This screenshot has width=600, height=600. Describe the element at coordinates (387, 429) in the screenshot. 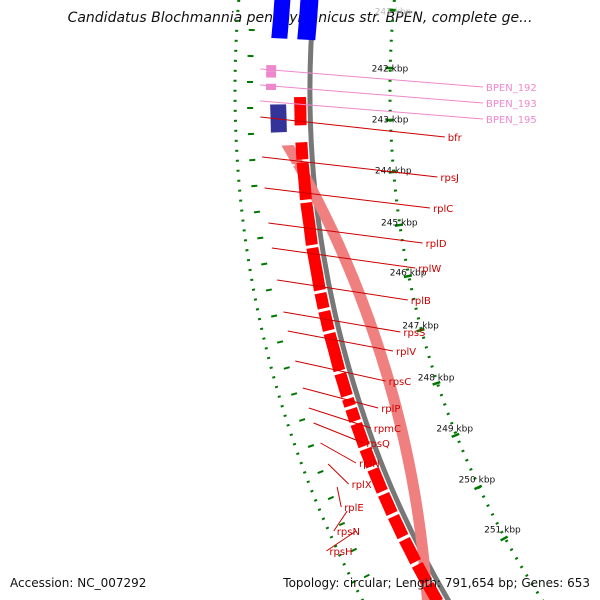

I see `gene-label-rpmc: rpmC` at that location.